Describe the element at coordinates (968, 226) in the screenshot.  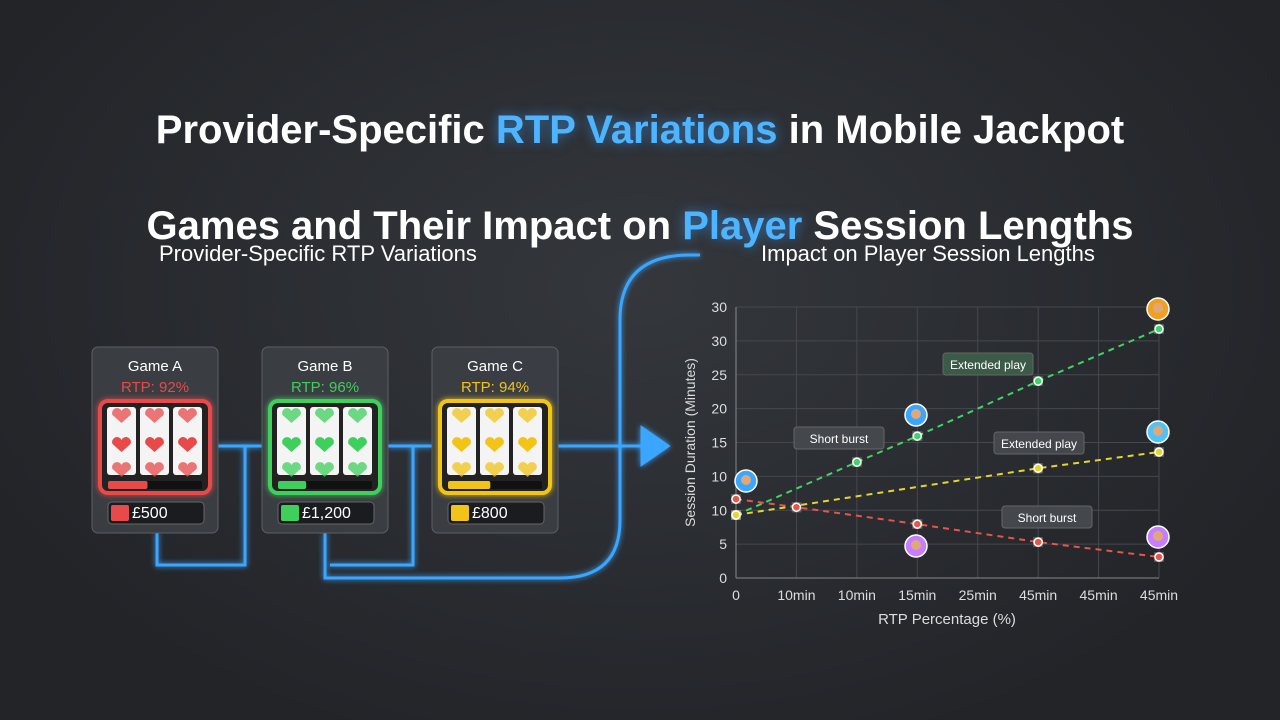
I see `title-part: Session Lengths` at that location.